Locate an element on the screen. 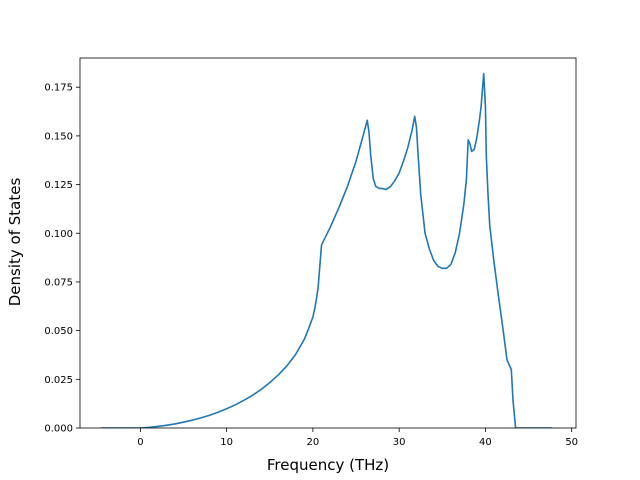 The height and width of the screenshot is (480, 640). y-tick-label: 0.025 is located at coordinates (58, 380).